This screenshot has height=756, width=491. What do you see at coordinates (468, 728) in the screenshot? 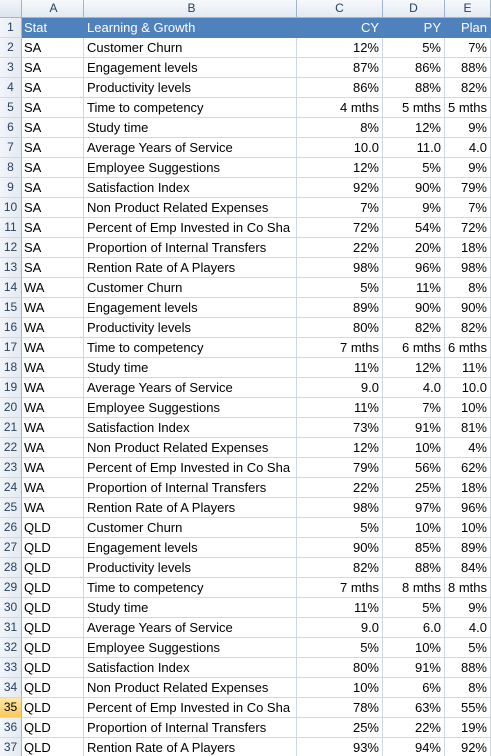
I see `cell-plan: 19%` at bounding box center [468, 728].